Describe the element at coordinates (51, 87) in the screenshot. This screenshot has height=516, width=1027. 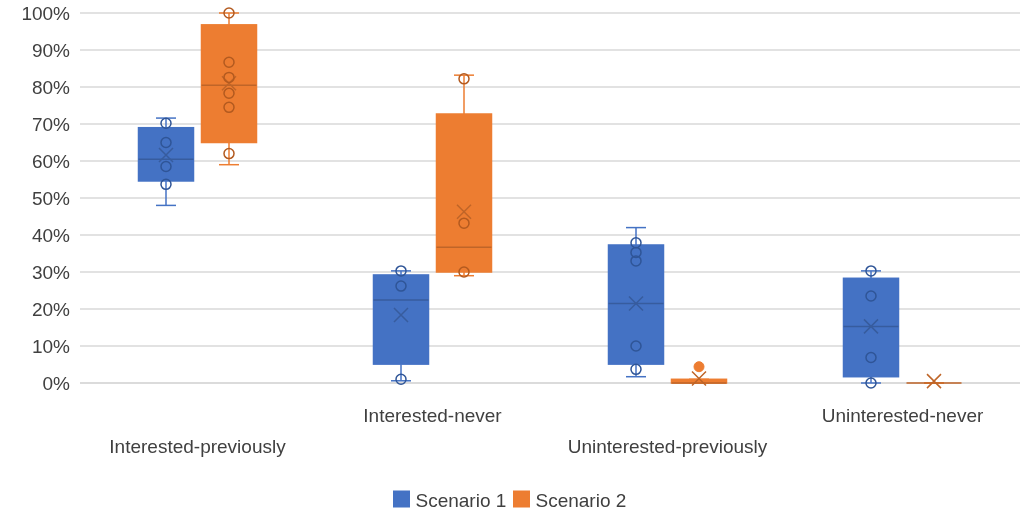
I see `y-tick-label: 80%` at that location.